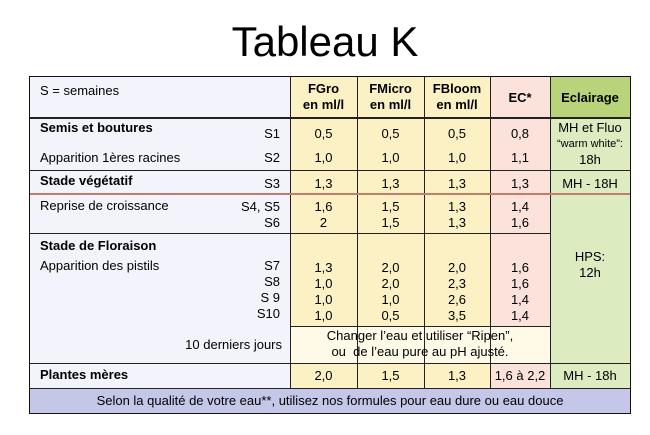 The height and width of the screenshot is (435, 650). What do you see at coordinates (520, 133) in the screenshot?
I see `cell-value: 0,8` at bounding box center [520, 133].